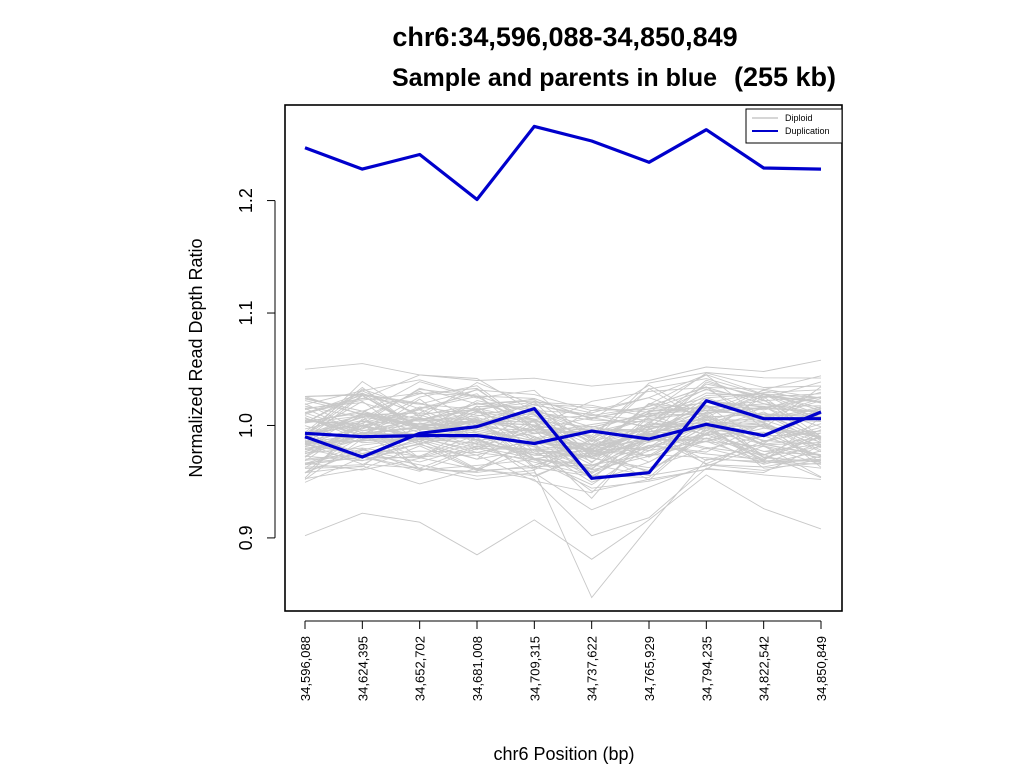 The width and height of the screenshot is (1024, 768). Describe the element at coordinates (785, 77) in the screenshot. I see `chart-subtitle-suffix: (255 kb)` at that location.